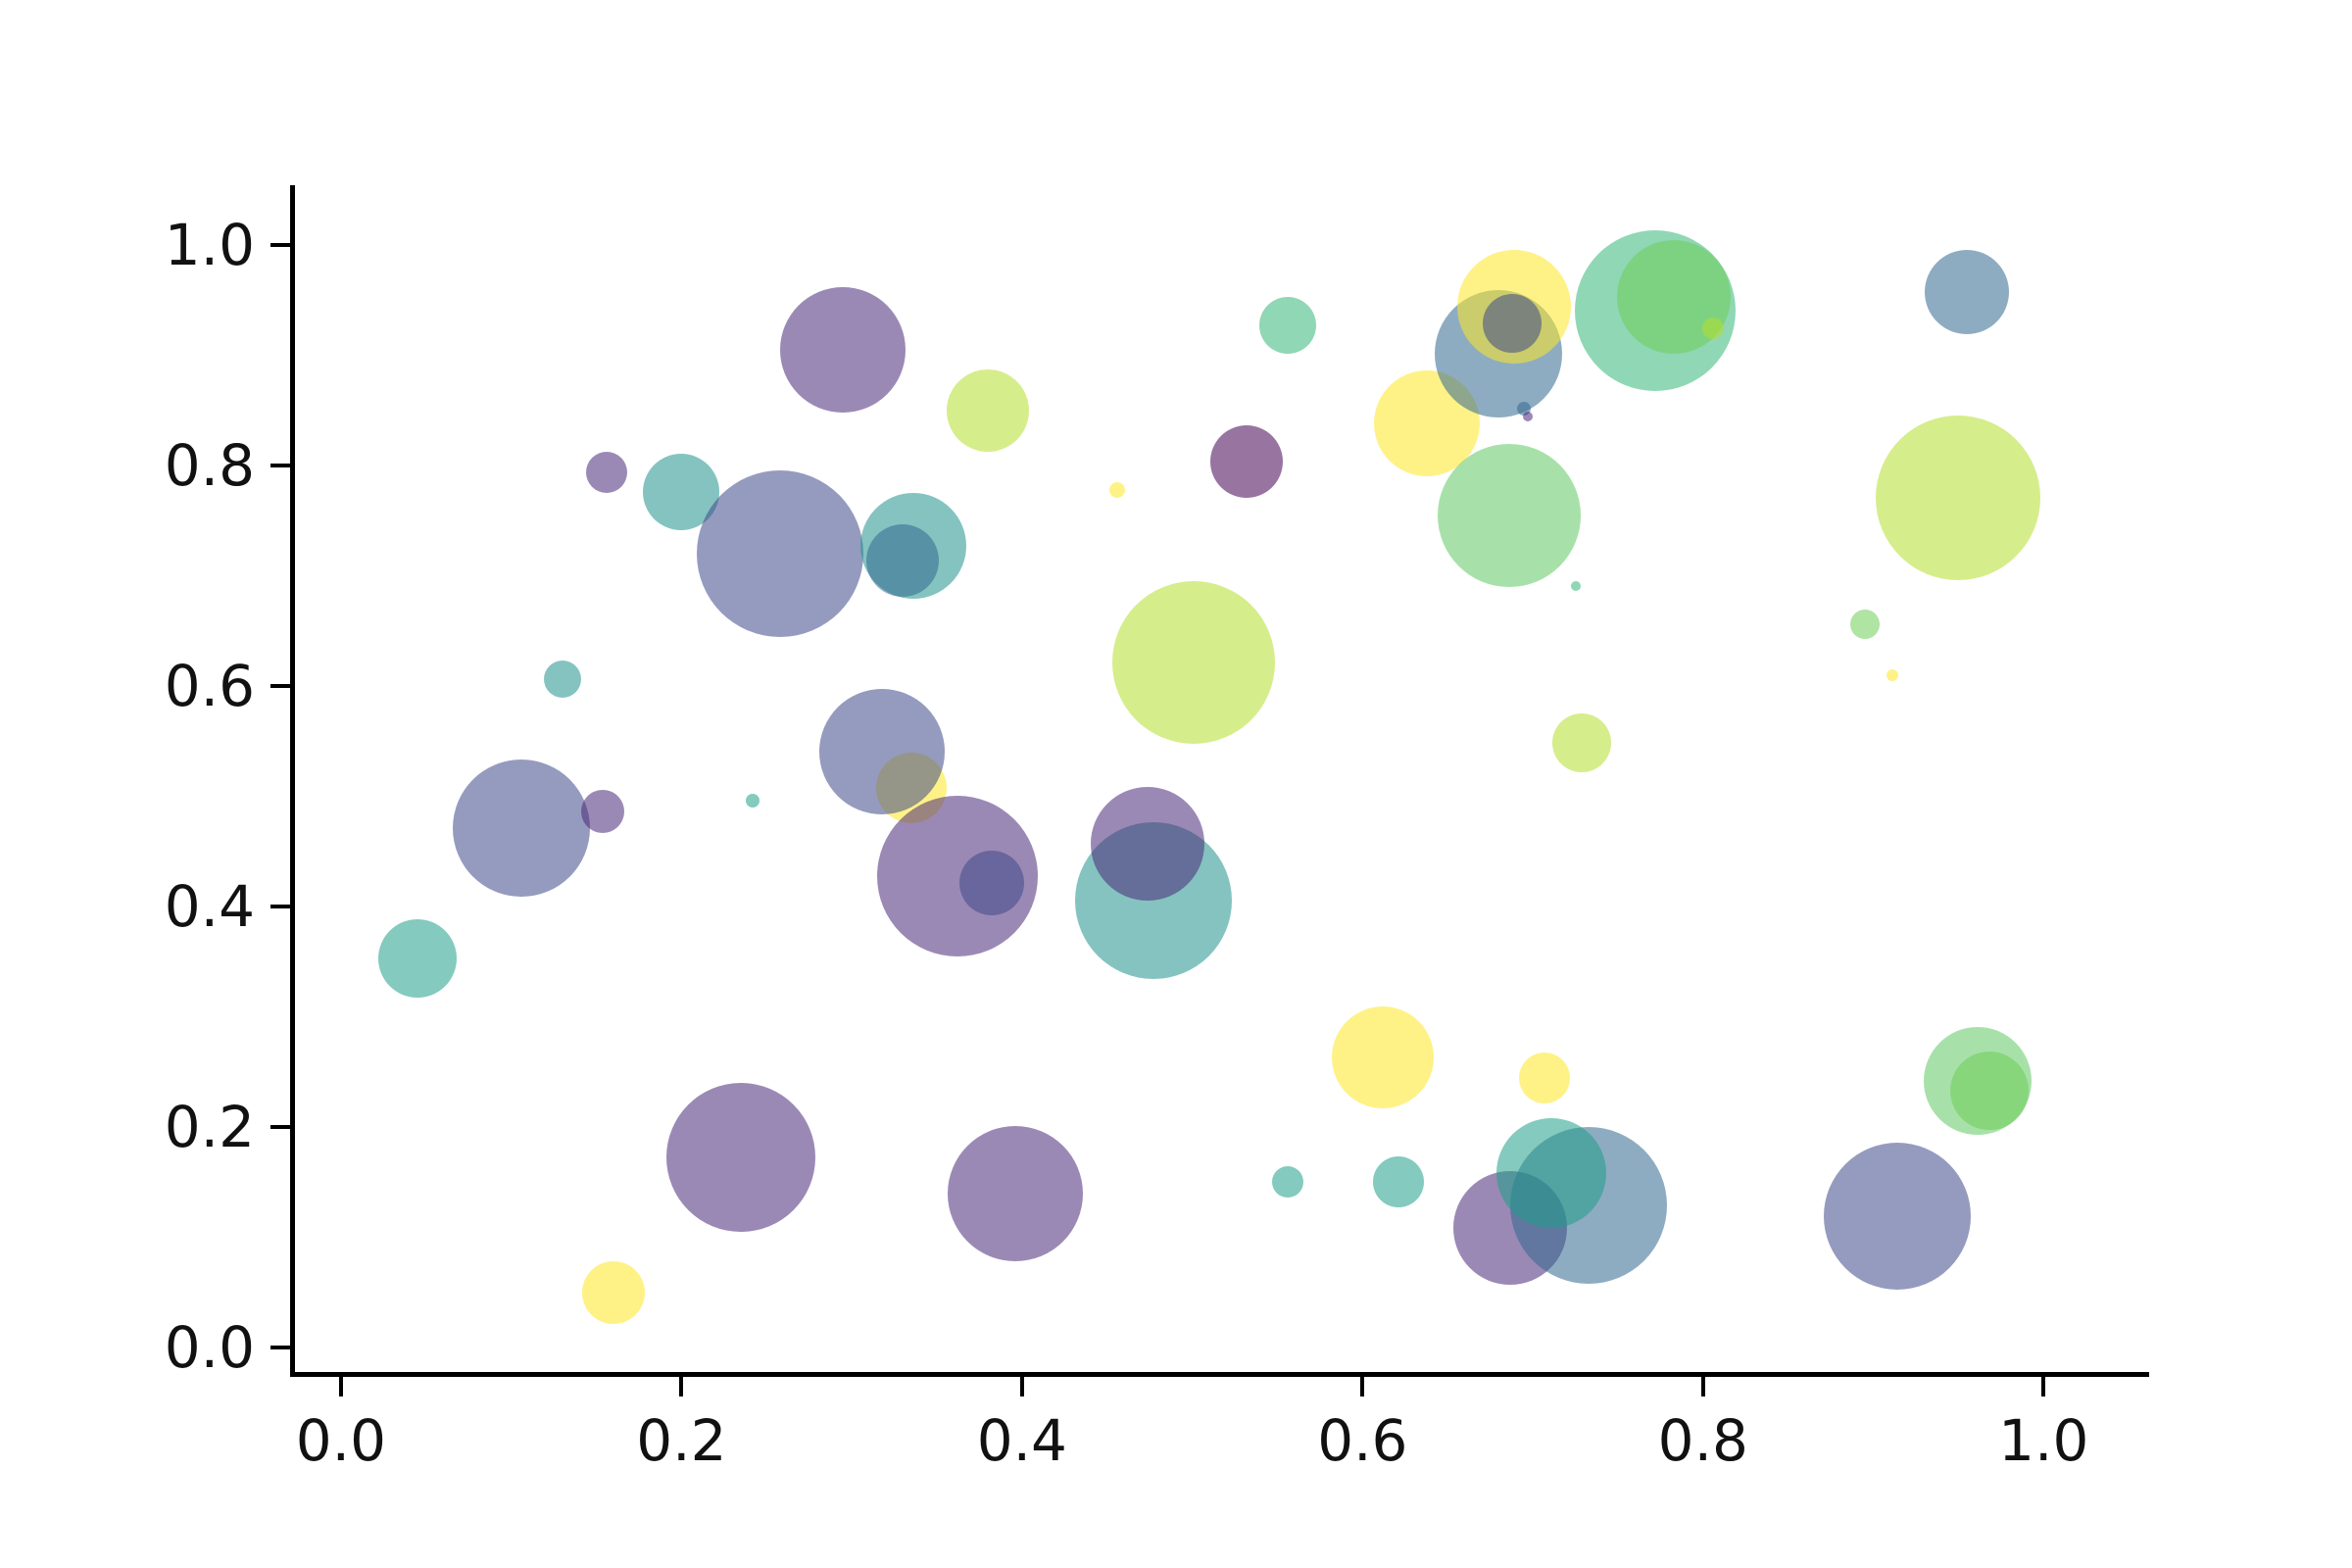  What do you see at coordinates (681, 1440) in the screenshot?
I see `x-tick-label-0.2: 0.2` at bounding box center [681, 1440].